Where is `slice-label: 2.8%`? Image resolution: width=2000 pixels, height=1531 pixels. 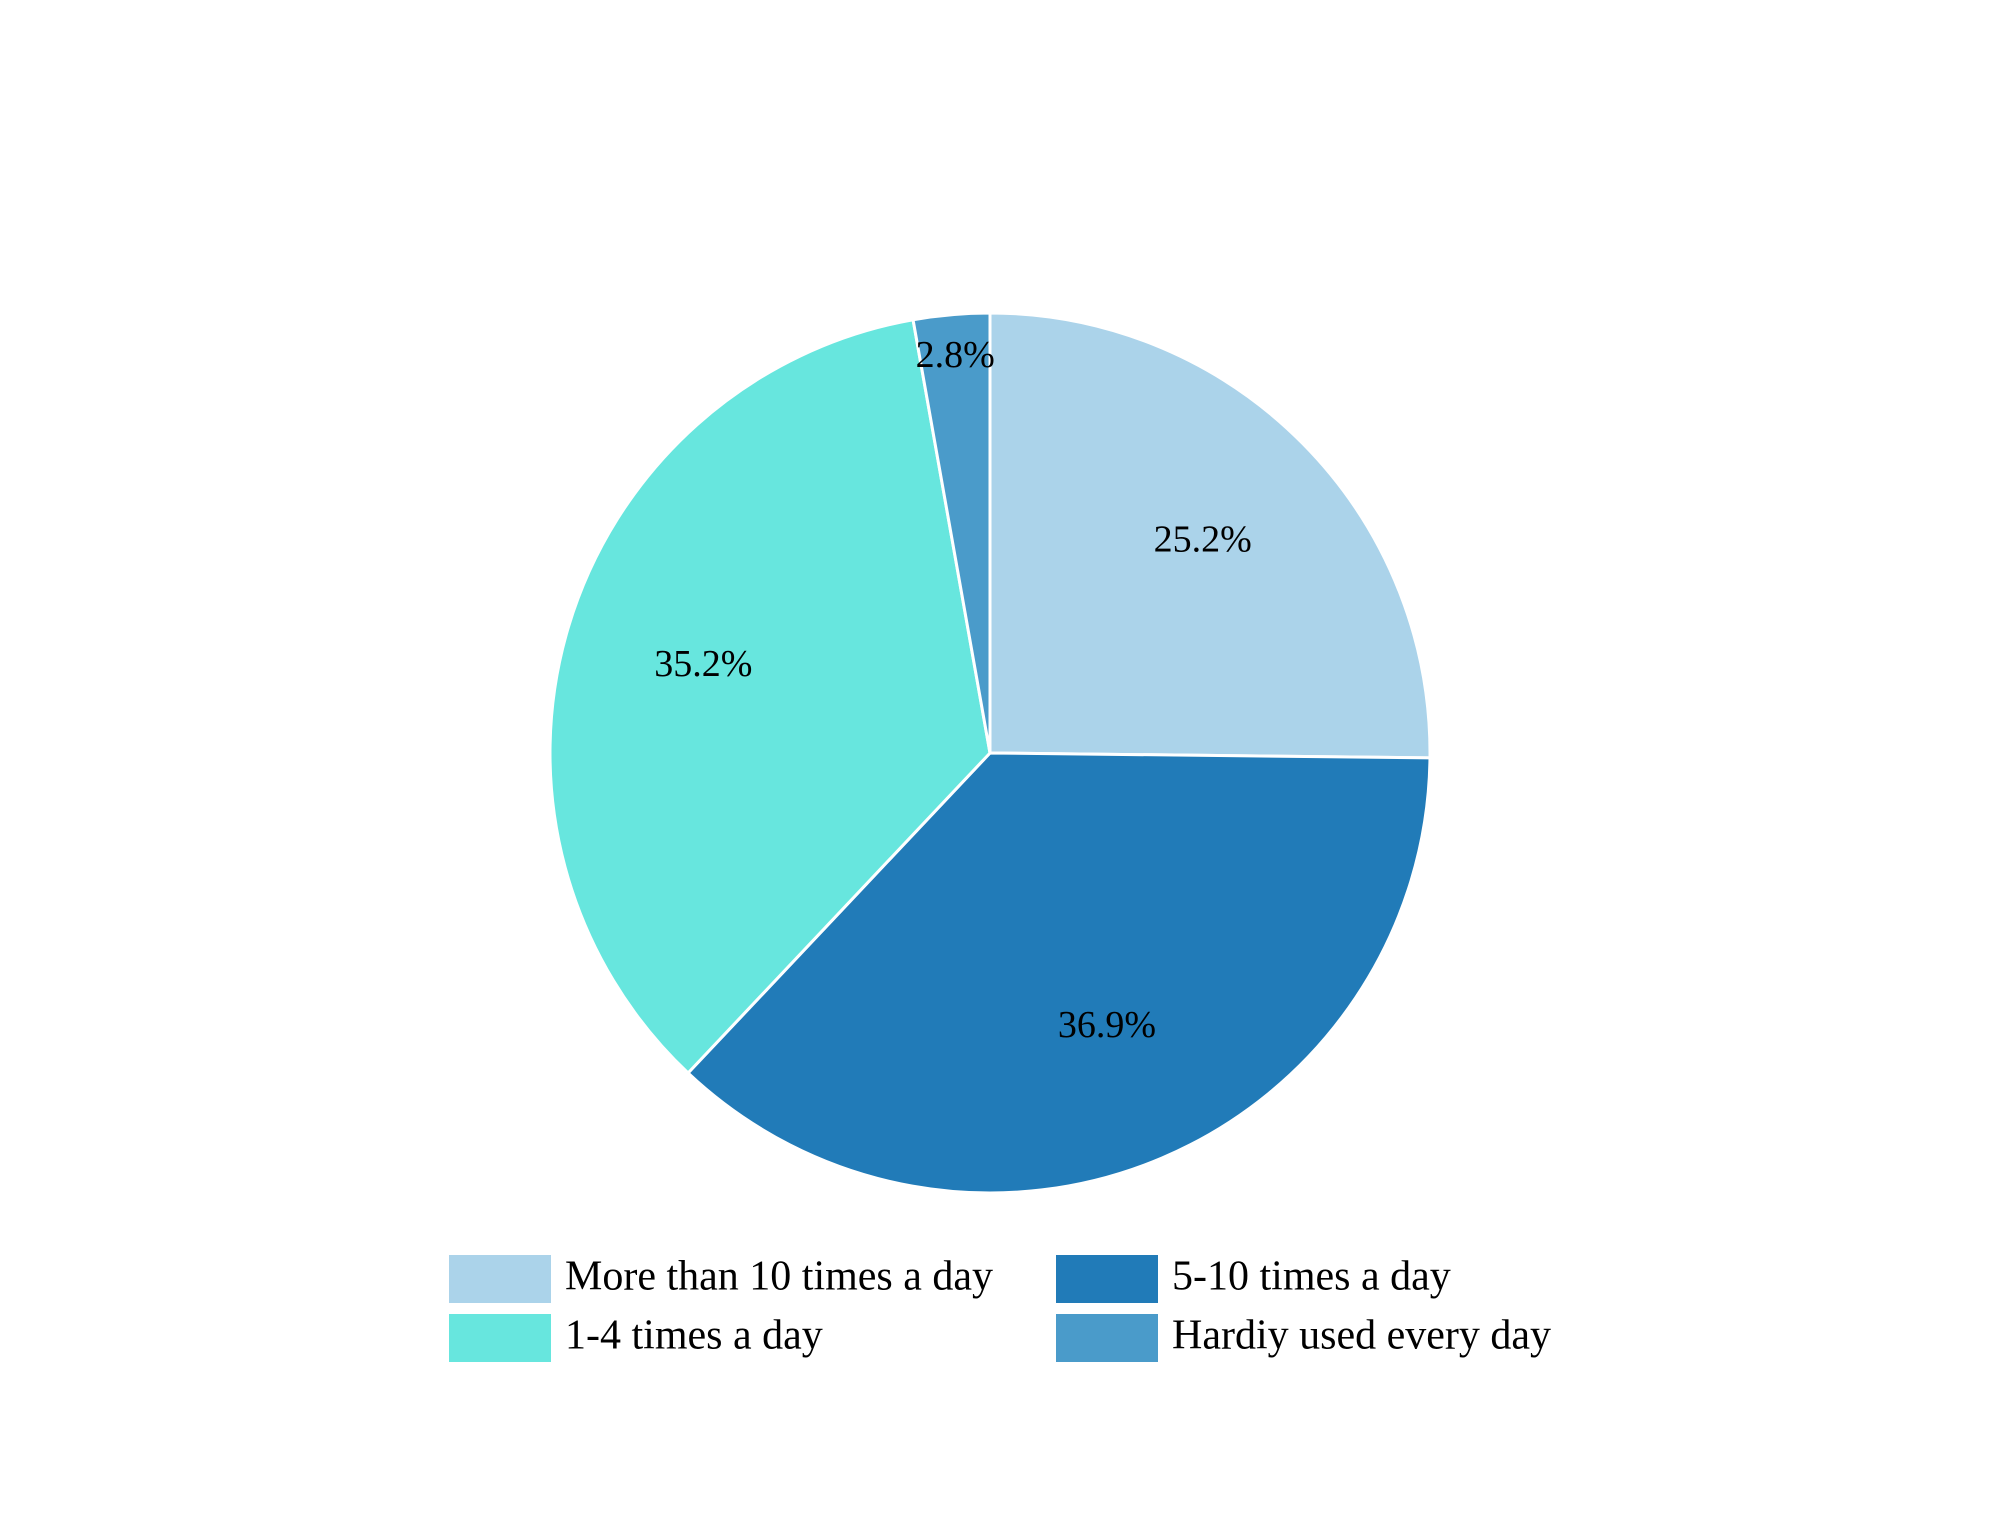
slice-label: 2.8% is located at coordinates (955, 355).